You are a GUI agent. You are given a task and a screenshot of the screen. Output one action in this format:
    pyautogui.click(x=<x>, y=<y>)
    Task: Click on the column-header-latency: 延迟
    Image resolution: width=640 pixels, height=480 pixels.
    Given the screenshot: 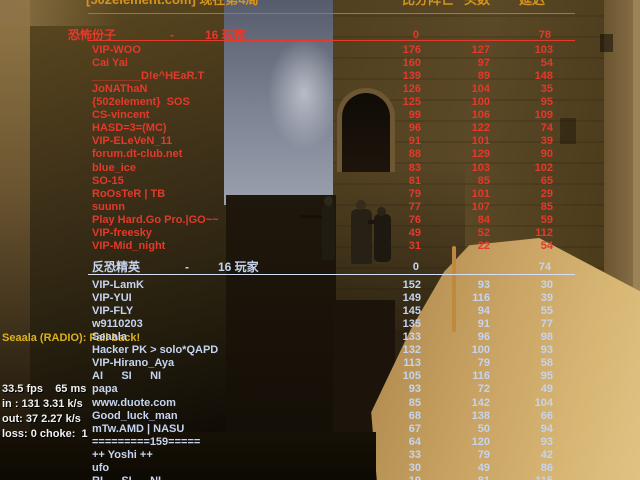 What is the action you would take?
    pyautogui.click(x=532, y=3)
    